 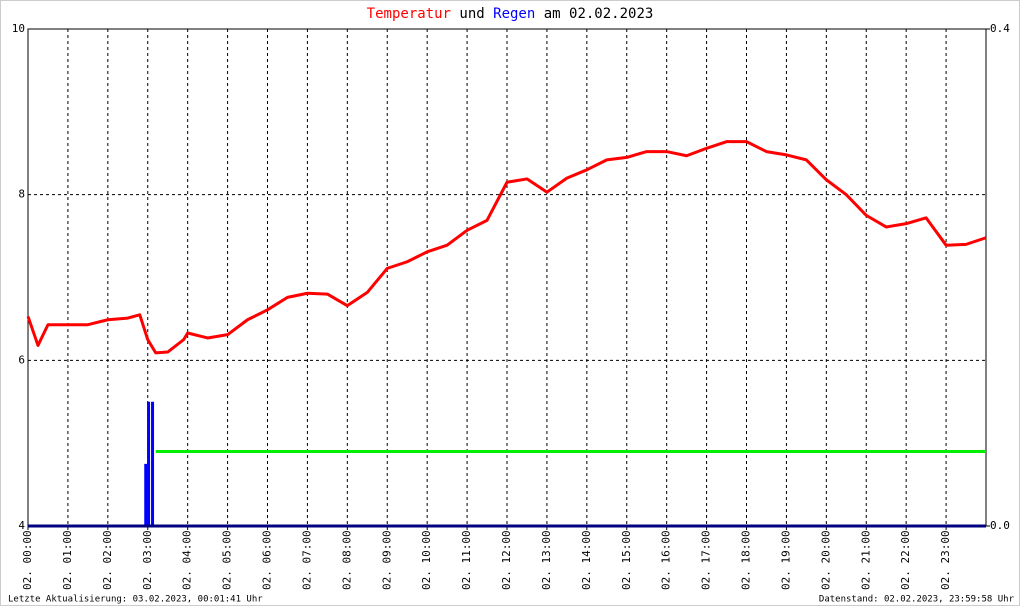 What do you see at coordinates (227, 560) in the screenshot?
I see `x-tick-label: 02. 05:00` at bounding box center [227, 560].